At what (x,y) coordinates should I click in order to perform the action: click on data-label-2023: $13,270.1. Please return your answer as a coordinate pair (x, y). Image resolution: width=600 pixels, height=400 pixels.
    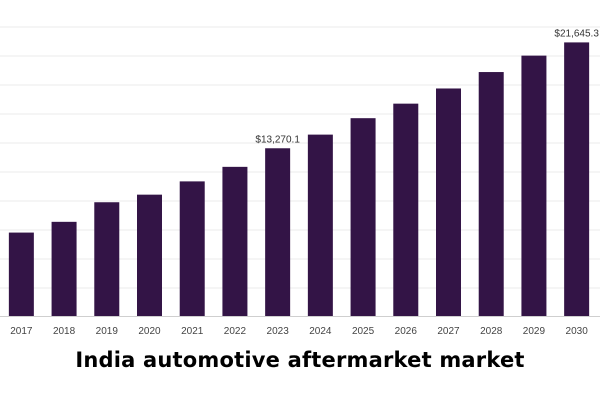
    Looking at the image, I should click on (277, 139).